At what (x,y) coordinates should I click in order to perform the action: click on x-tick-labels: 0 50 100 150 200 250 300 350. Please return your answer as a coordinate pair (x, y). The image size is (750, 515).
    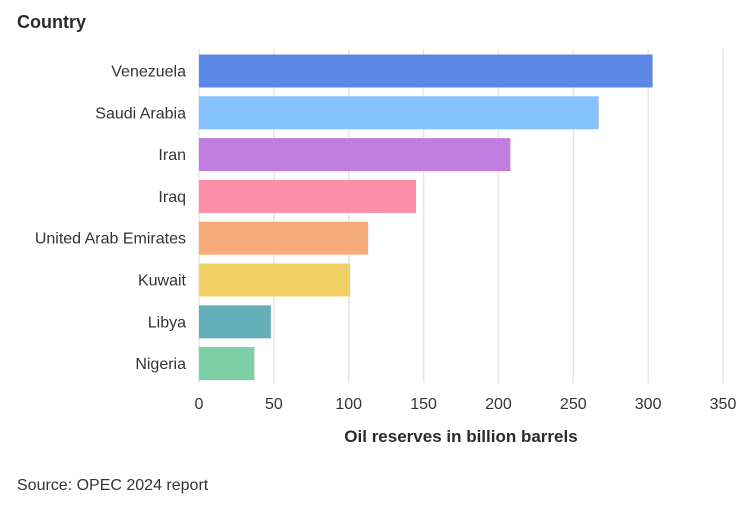
    Looking at the image, I should click on (466, 404).